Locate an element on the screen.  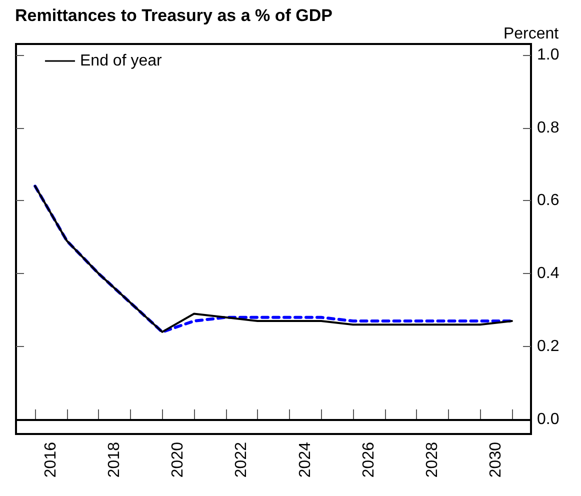
x-tick-label: 2018 is located at coordinates (115, 460).